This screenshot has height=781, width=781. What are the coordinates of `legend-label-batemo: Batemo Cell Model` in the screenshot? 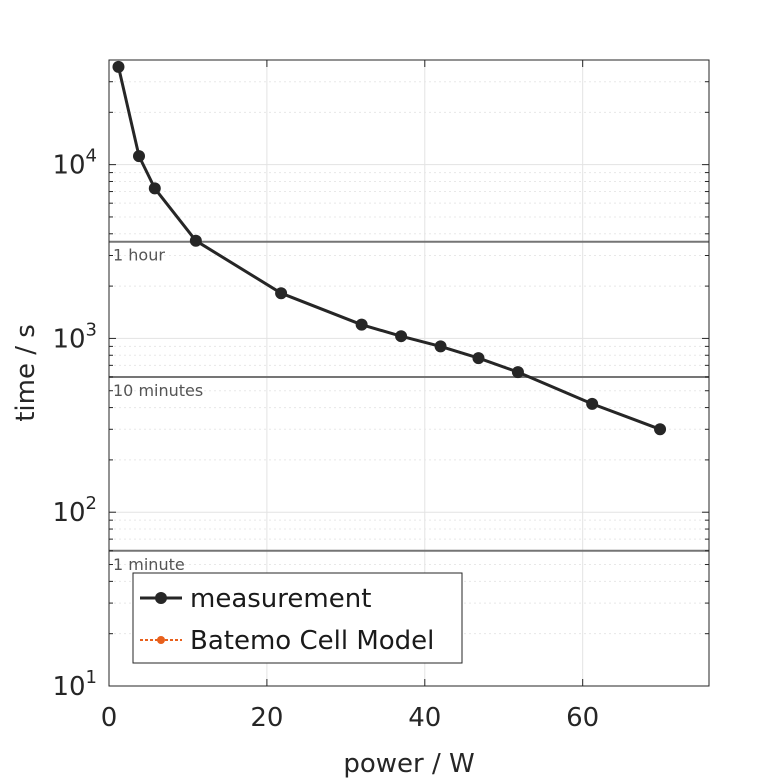 It's located at (312, 641).